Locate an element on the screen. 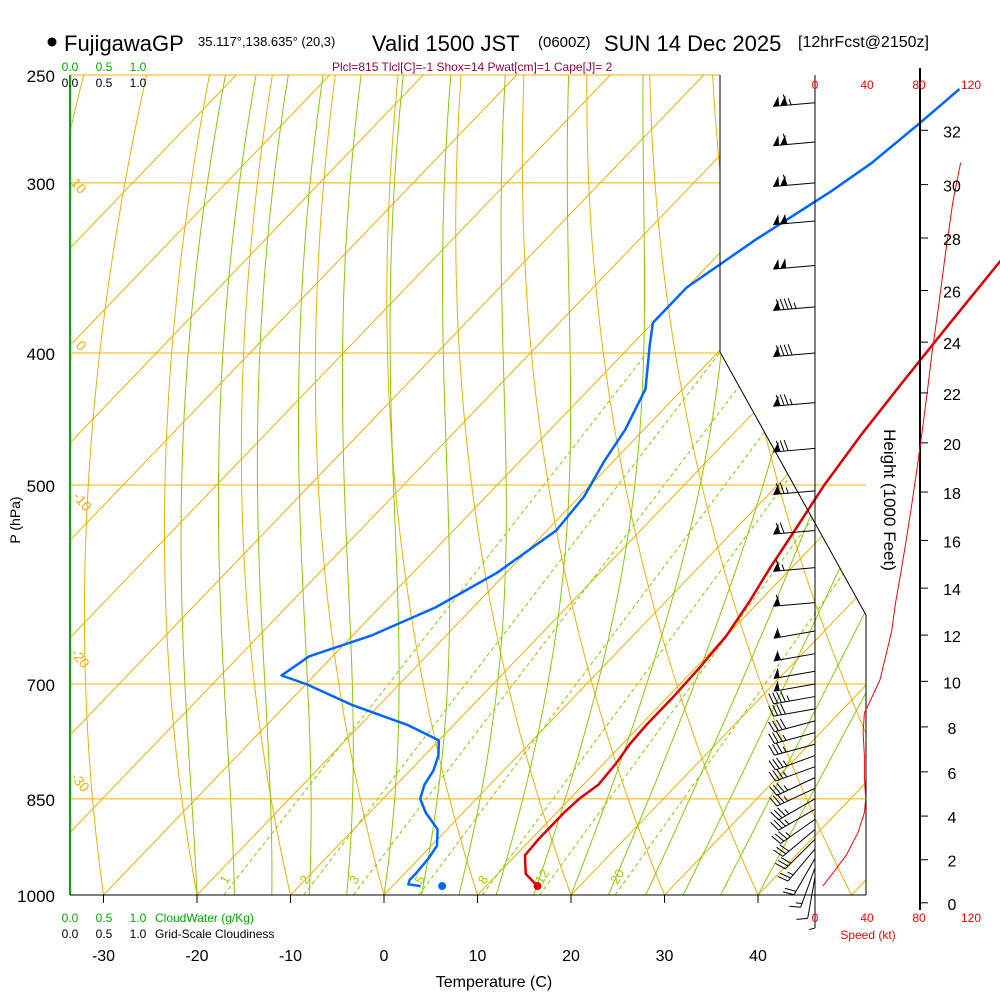 The image size is (1000, 1000). cloudwater-tick-bottom: 0.5 is located at coordinates (104, 918).